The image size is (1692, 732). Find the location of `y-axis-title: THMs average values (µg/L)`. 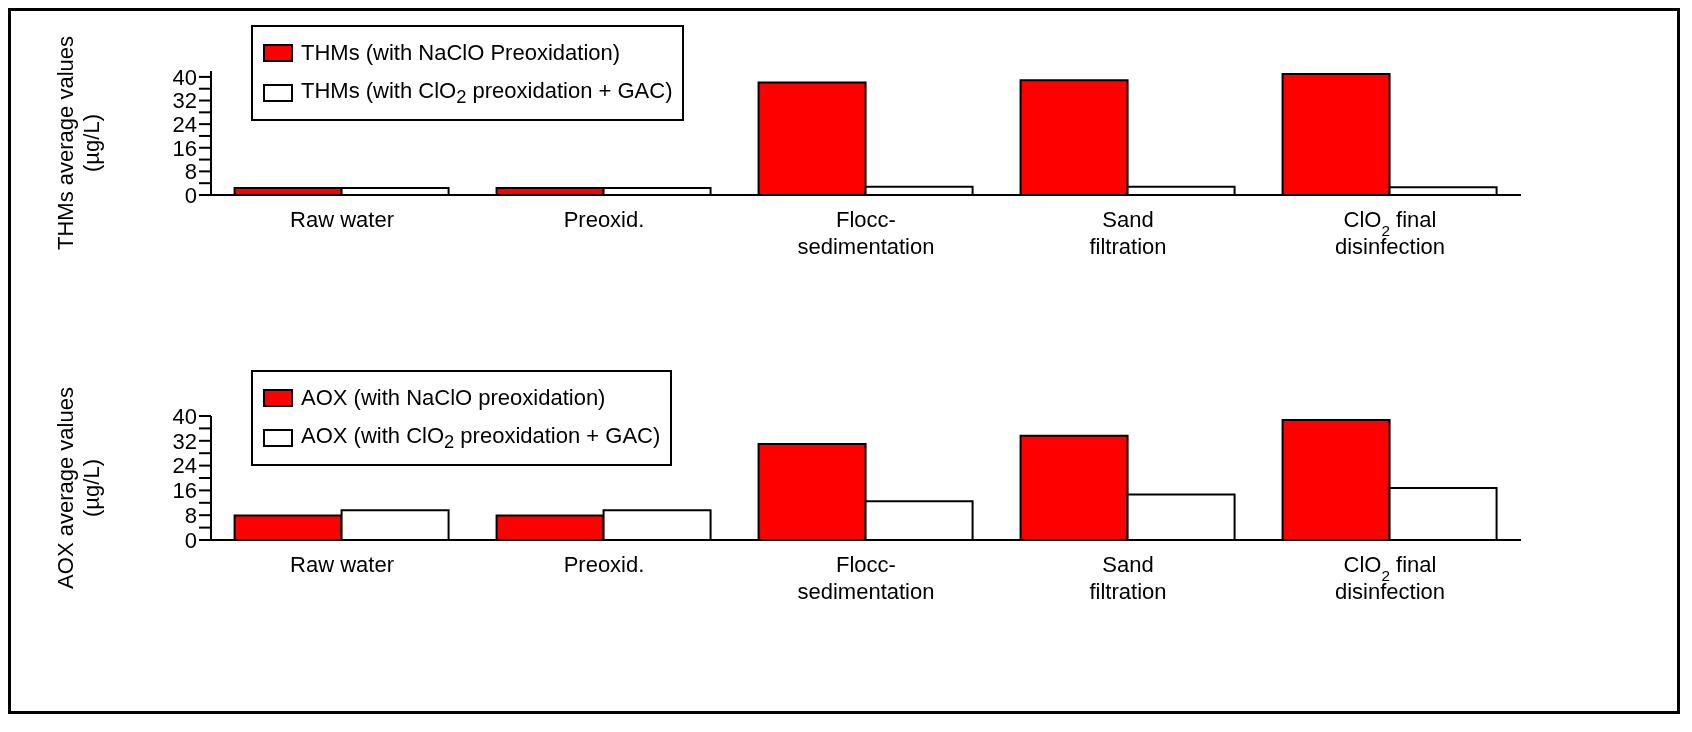

y-axis-title: THMs average values (µg/L) is located at coordinates (78, 143).